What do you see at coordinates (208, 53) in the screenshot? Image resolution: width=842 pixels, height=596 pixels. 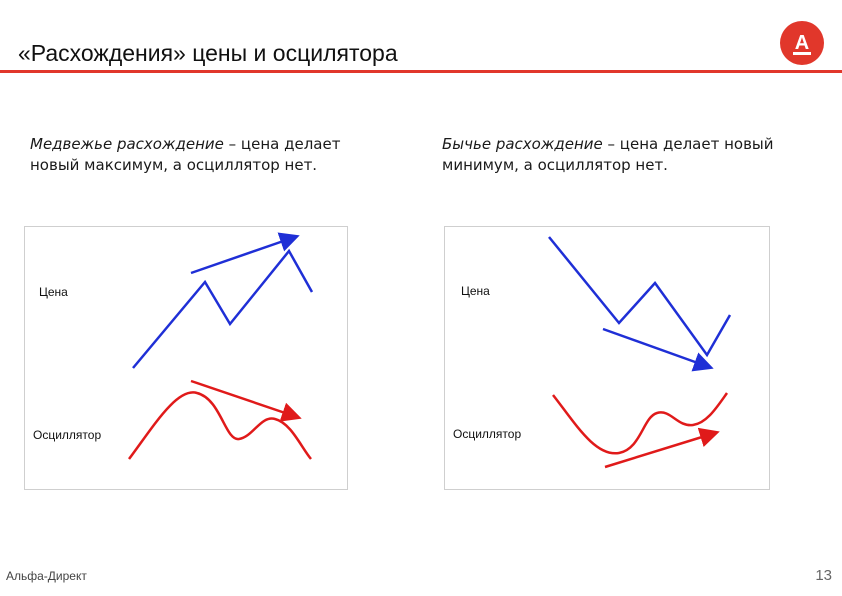 I see `page-title: «Расхождения» цены и осцилятора` at bounding box center [208, 53].